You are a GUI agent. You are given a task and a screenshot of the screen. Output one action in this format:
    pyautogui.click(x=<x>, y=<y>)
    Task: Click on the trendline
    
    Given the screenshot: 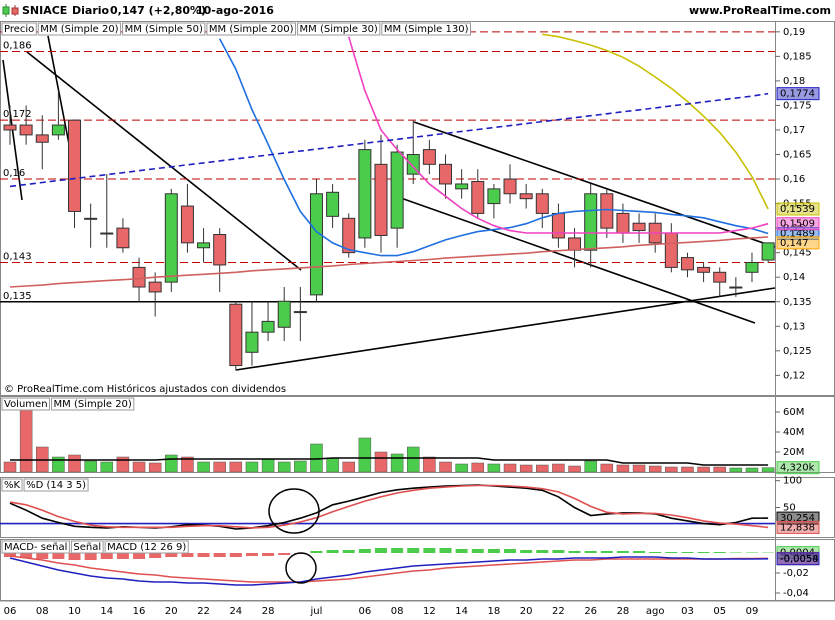 What is the action you would take?
    pyautogui.click(x=594, y=184)
    